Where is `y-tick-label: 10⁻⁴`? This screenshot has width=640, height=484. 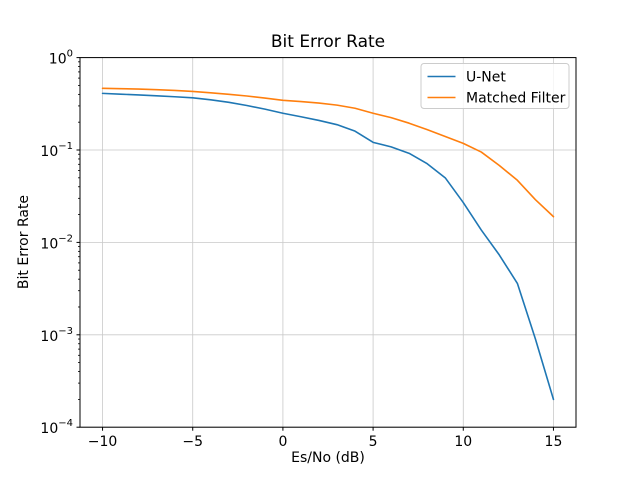 y-tick-label: 10⁻⁴ is located at coordinates (56, 427).